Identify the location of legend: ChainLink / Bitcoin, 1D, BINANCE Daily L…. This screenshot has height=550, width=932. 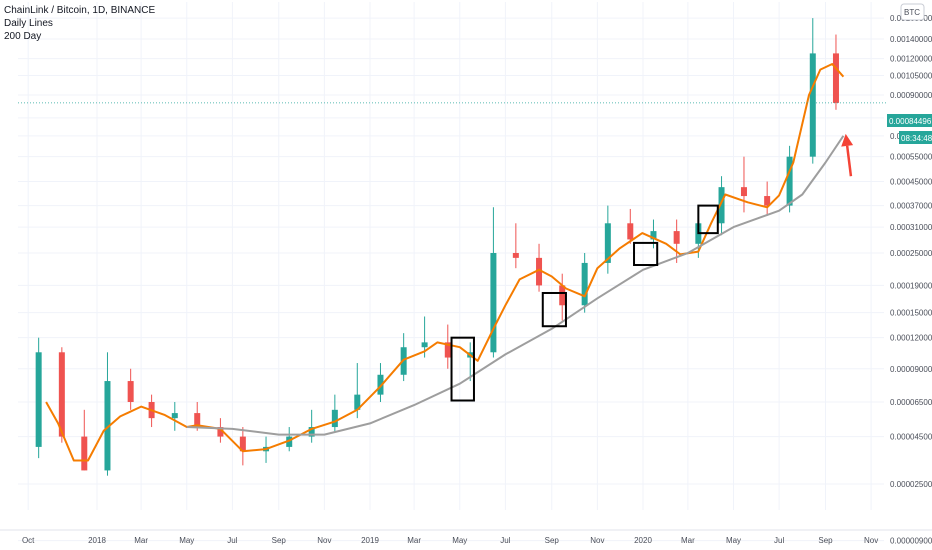
(80, 23).